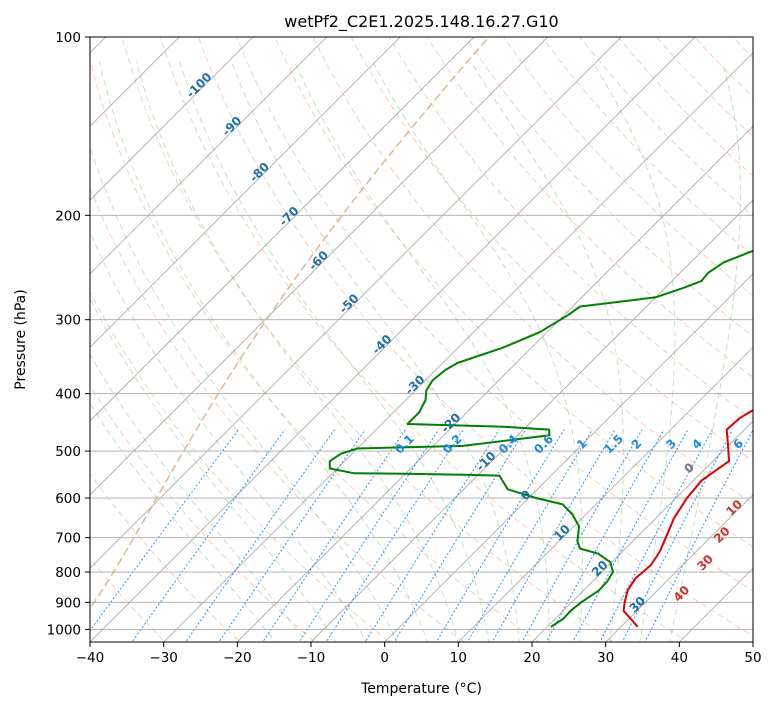 This screenshot has width=775, height=712. I want to click on x-tick-label: −30, so click(163, 658).